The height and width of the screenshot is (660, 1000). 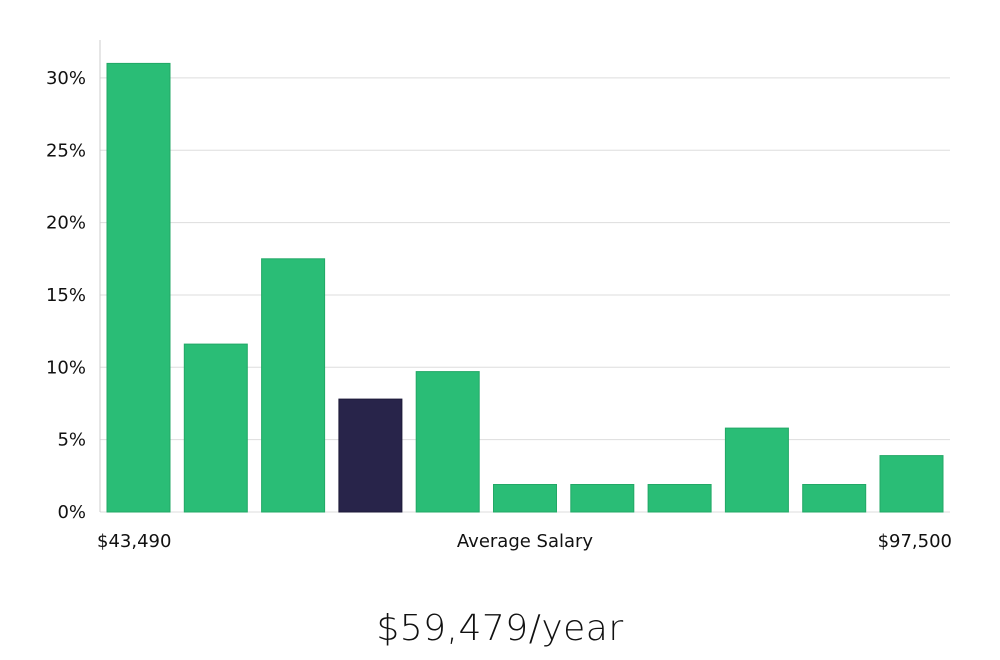 What do you see at coordinates (370, 455) in the screenshot?
I see `bar-highlighted` at bounding box center [370, 455].